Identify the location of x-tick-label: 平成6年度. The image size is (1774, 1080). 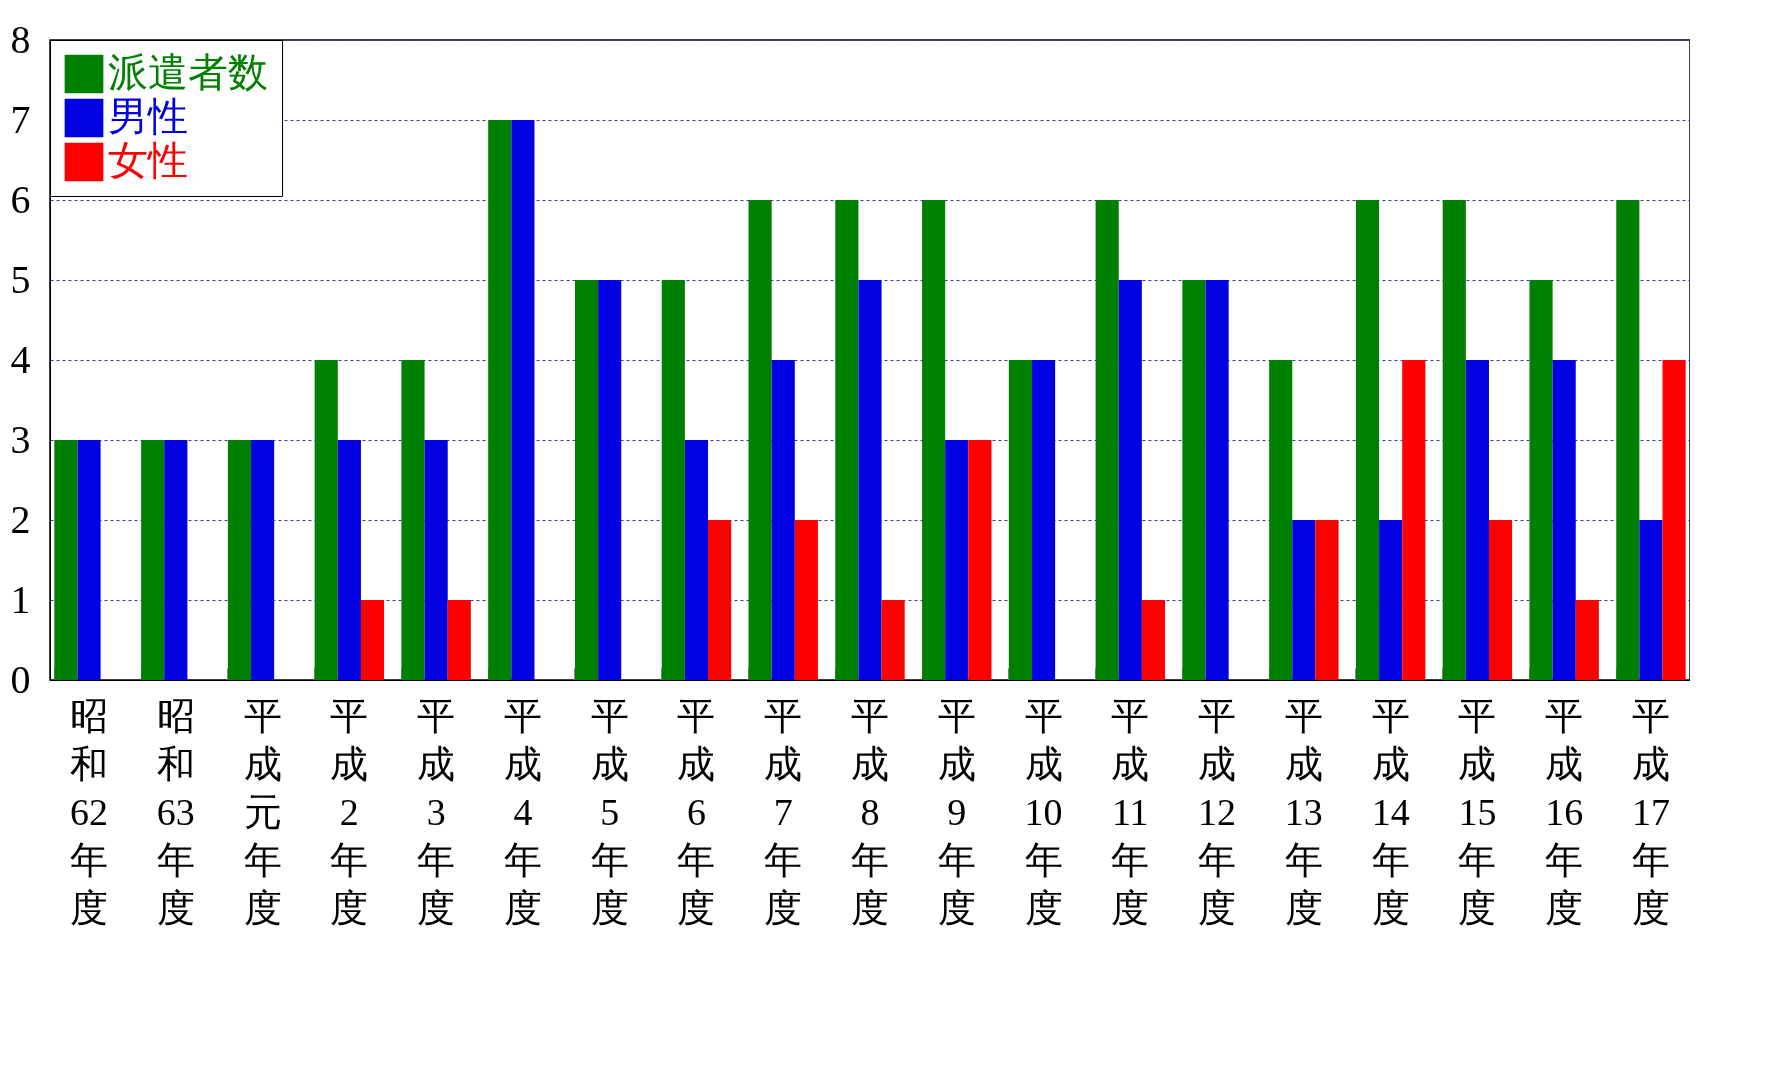
(696, 811).